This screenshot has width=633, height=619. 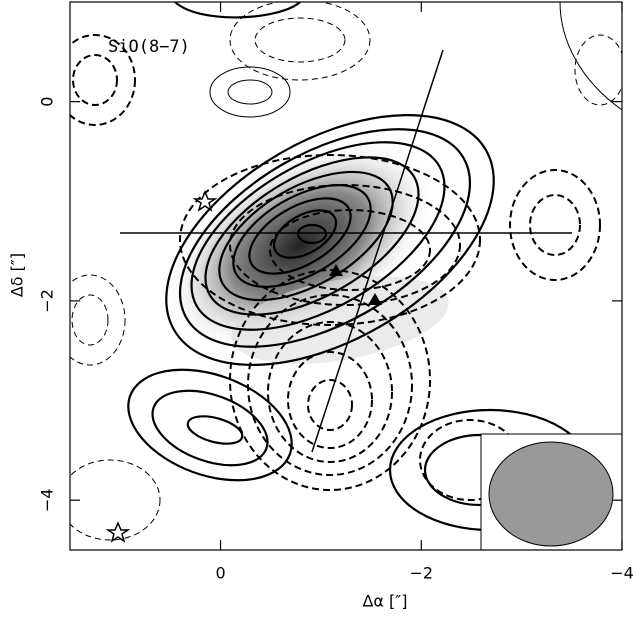 I want to click on x-axis-label: Δα [″], so click(x=384, y=601).